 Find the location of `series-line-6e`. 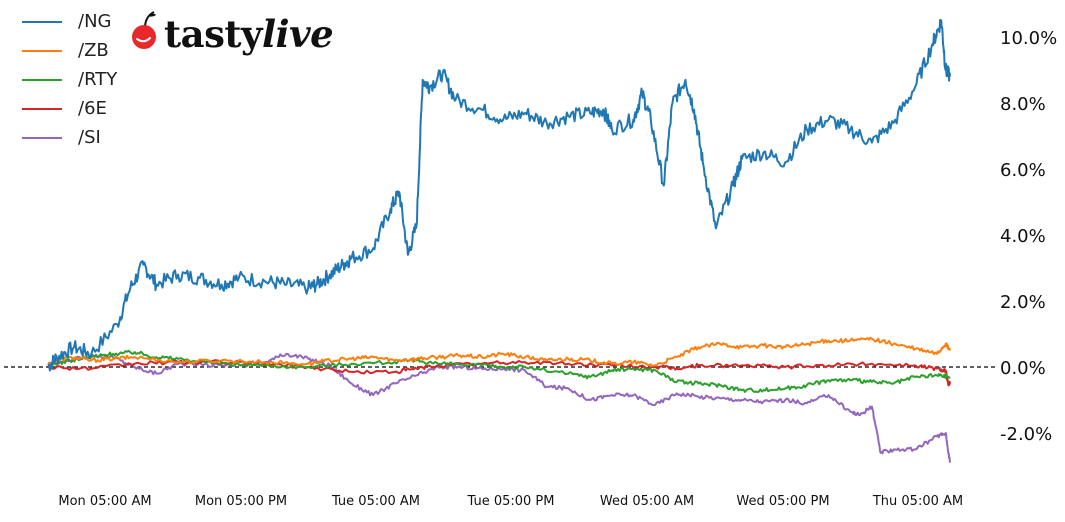

series-line-6e is located at coordinates (499, 373).